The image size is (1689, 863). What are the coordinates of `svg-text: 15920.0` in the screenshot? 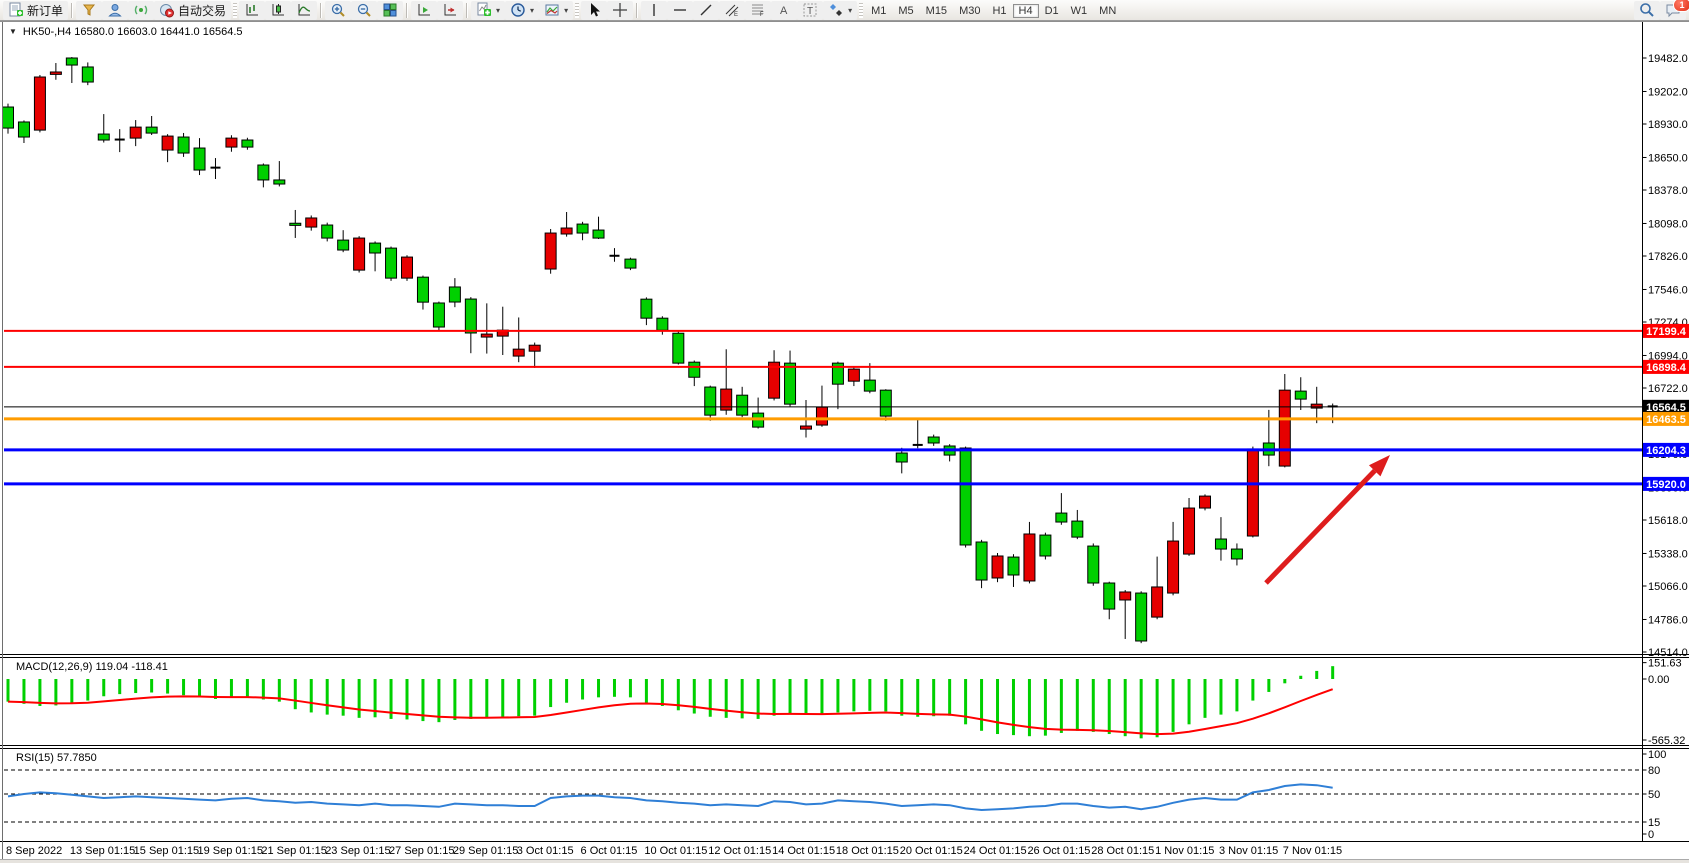 It's located at (1666, 485).